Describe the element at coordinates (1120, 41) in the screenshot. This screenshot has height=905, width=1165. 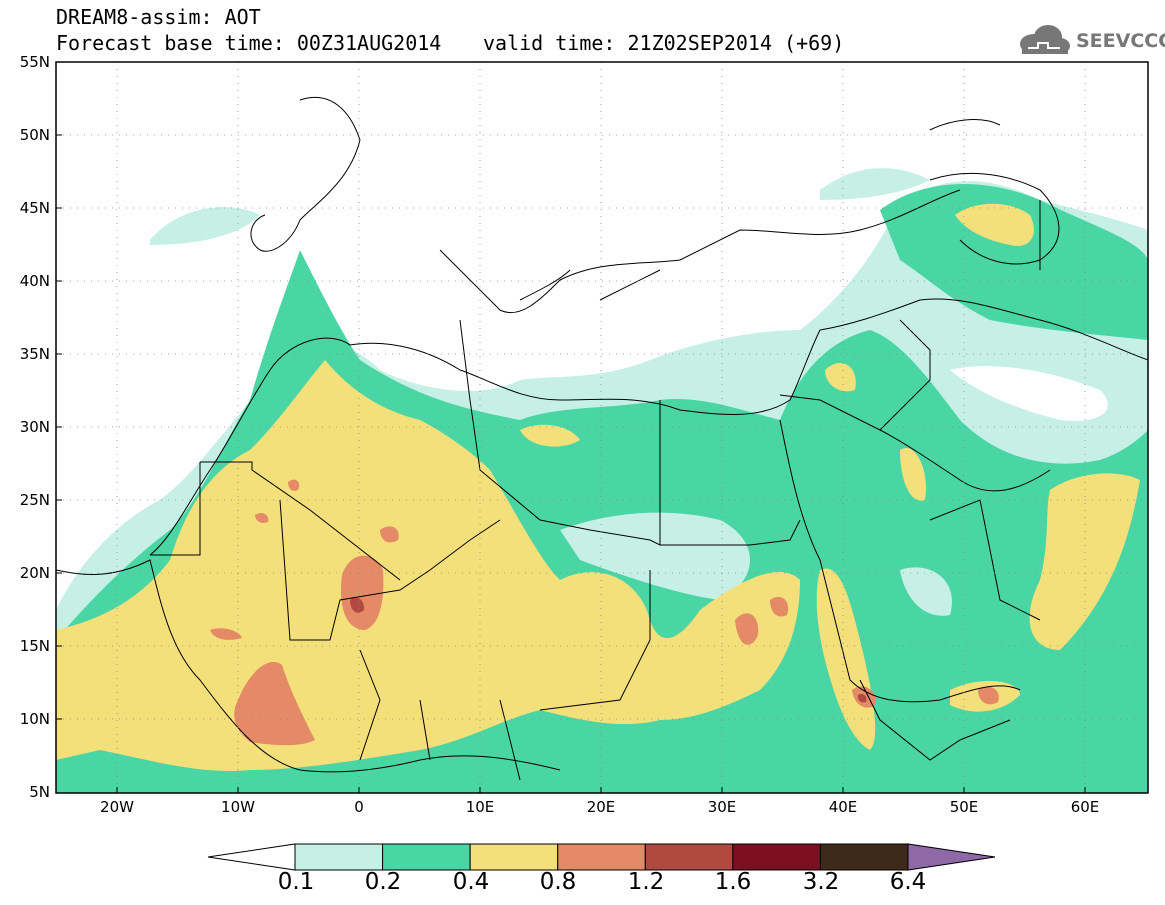
I see `logo-text: SEEVCCC` at that location.